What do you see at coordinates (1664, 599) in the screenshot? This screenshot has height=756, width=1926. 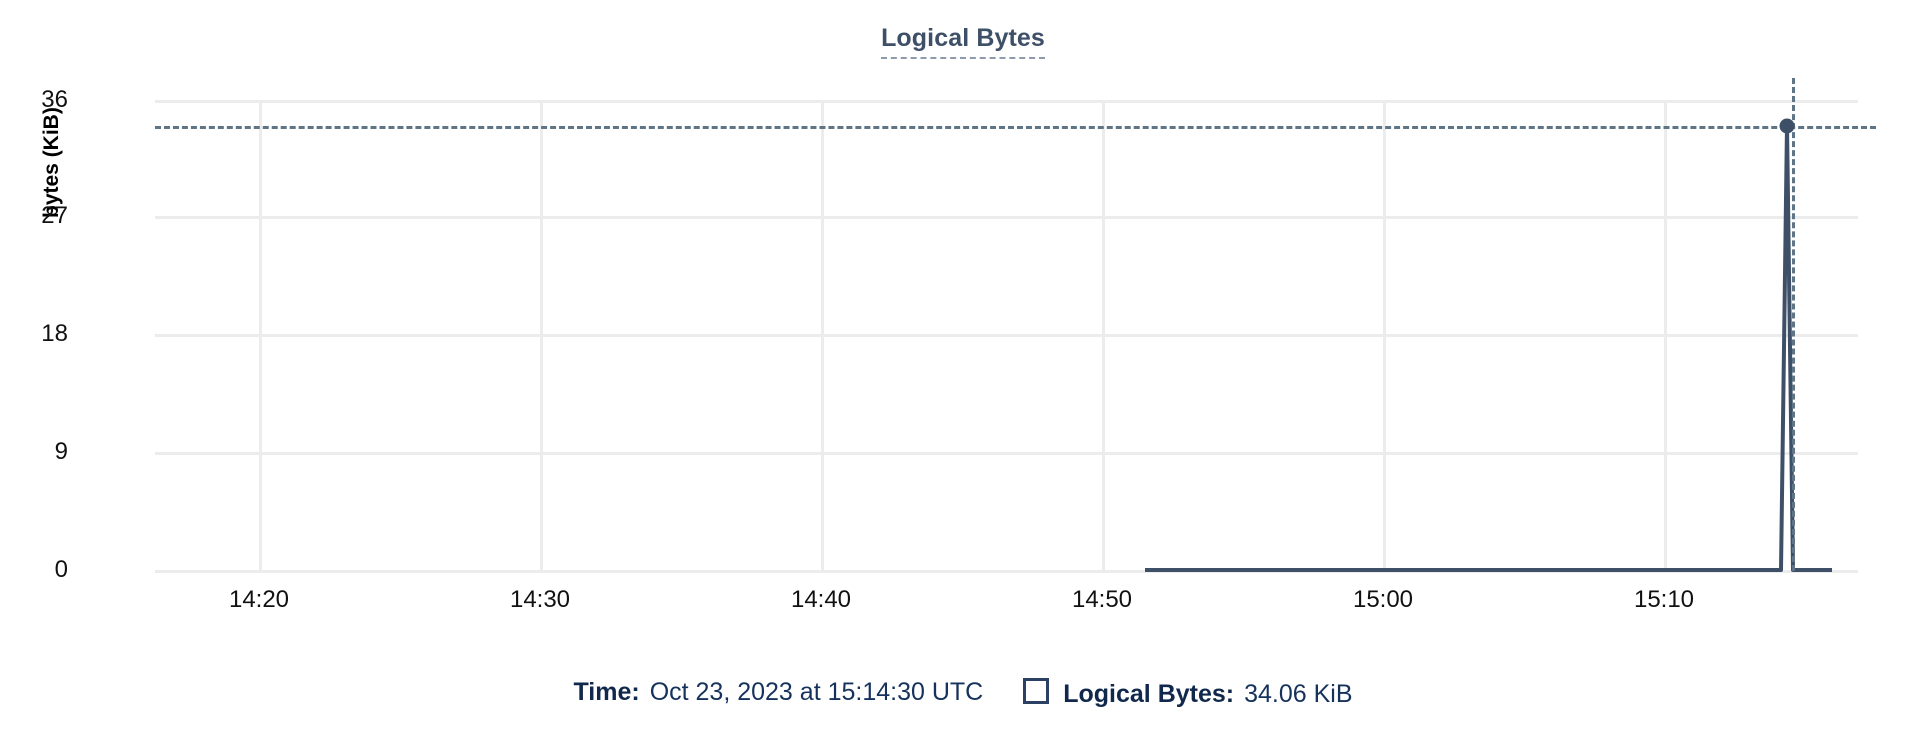 I see `x-tick-label: 15:10` at bounding box center [1664, 599].